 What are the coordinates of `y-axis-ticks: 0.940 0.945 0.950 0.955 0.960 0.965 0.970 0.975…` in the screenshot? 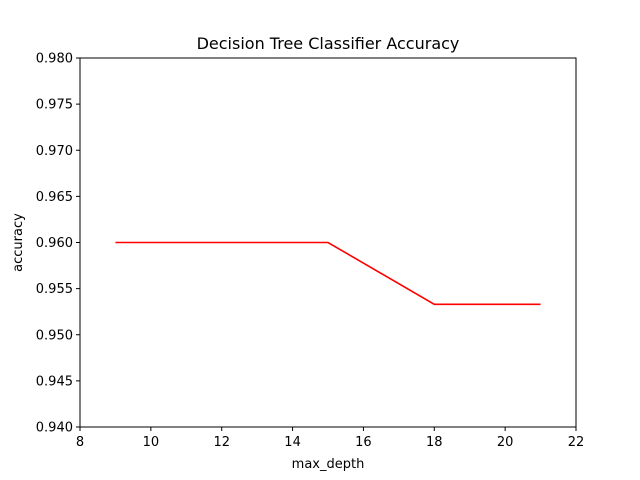 It's located at (58, 244).